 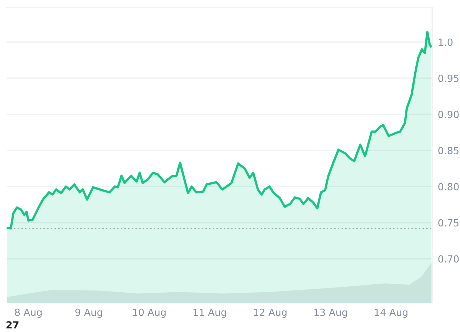 I want to click on y-tick-label: 0.85, so click(x=448, y=151).